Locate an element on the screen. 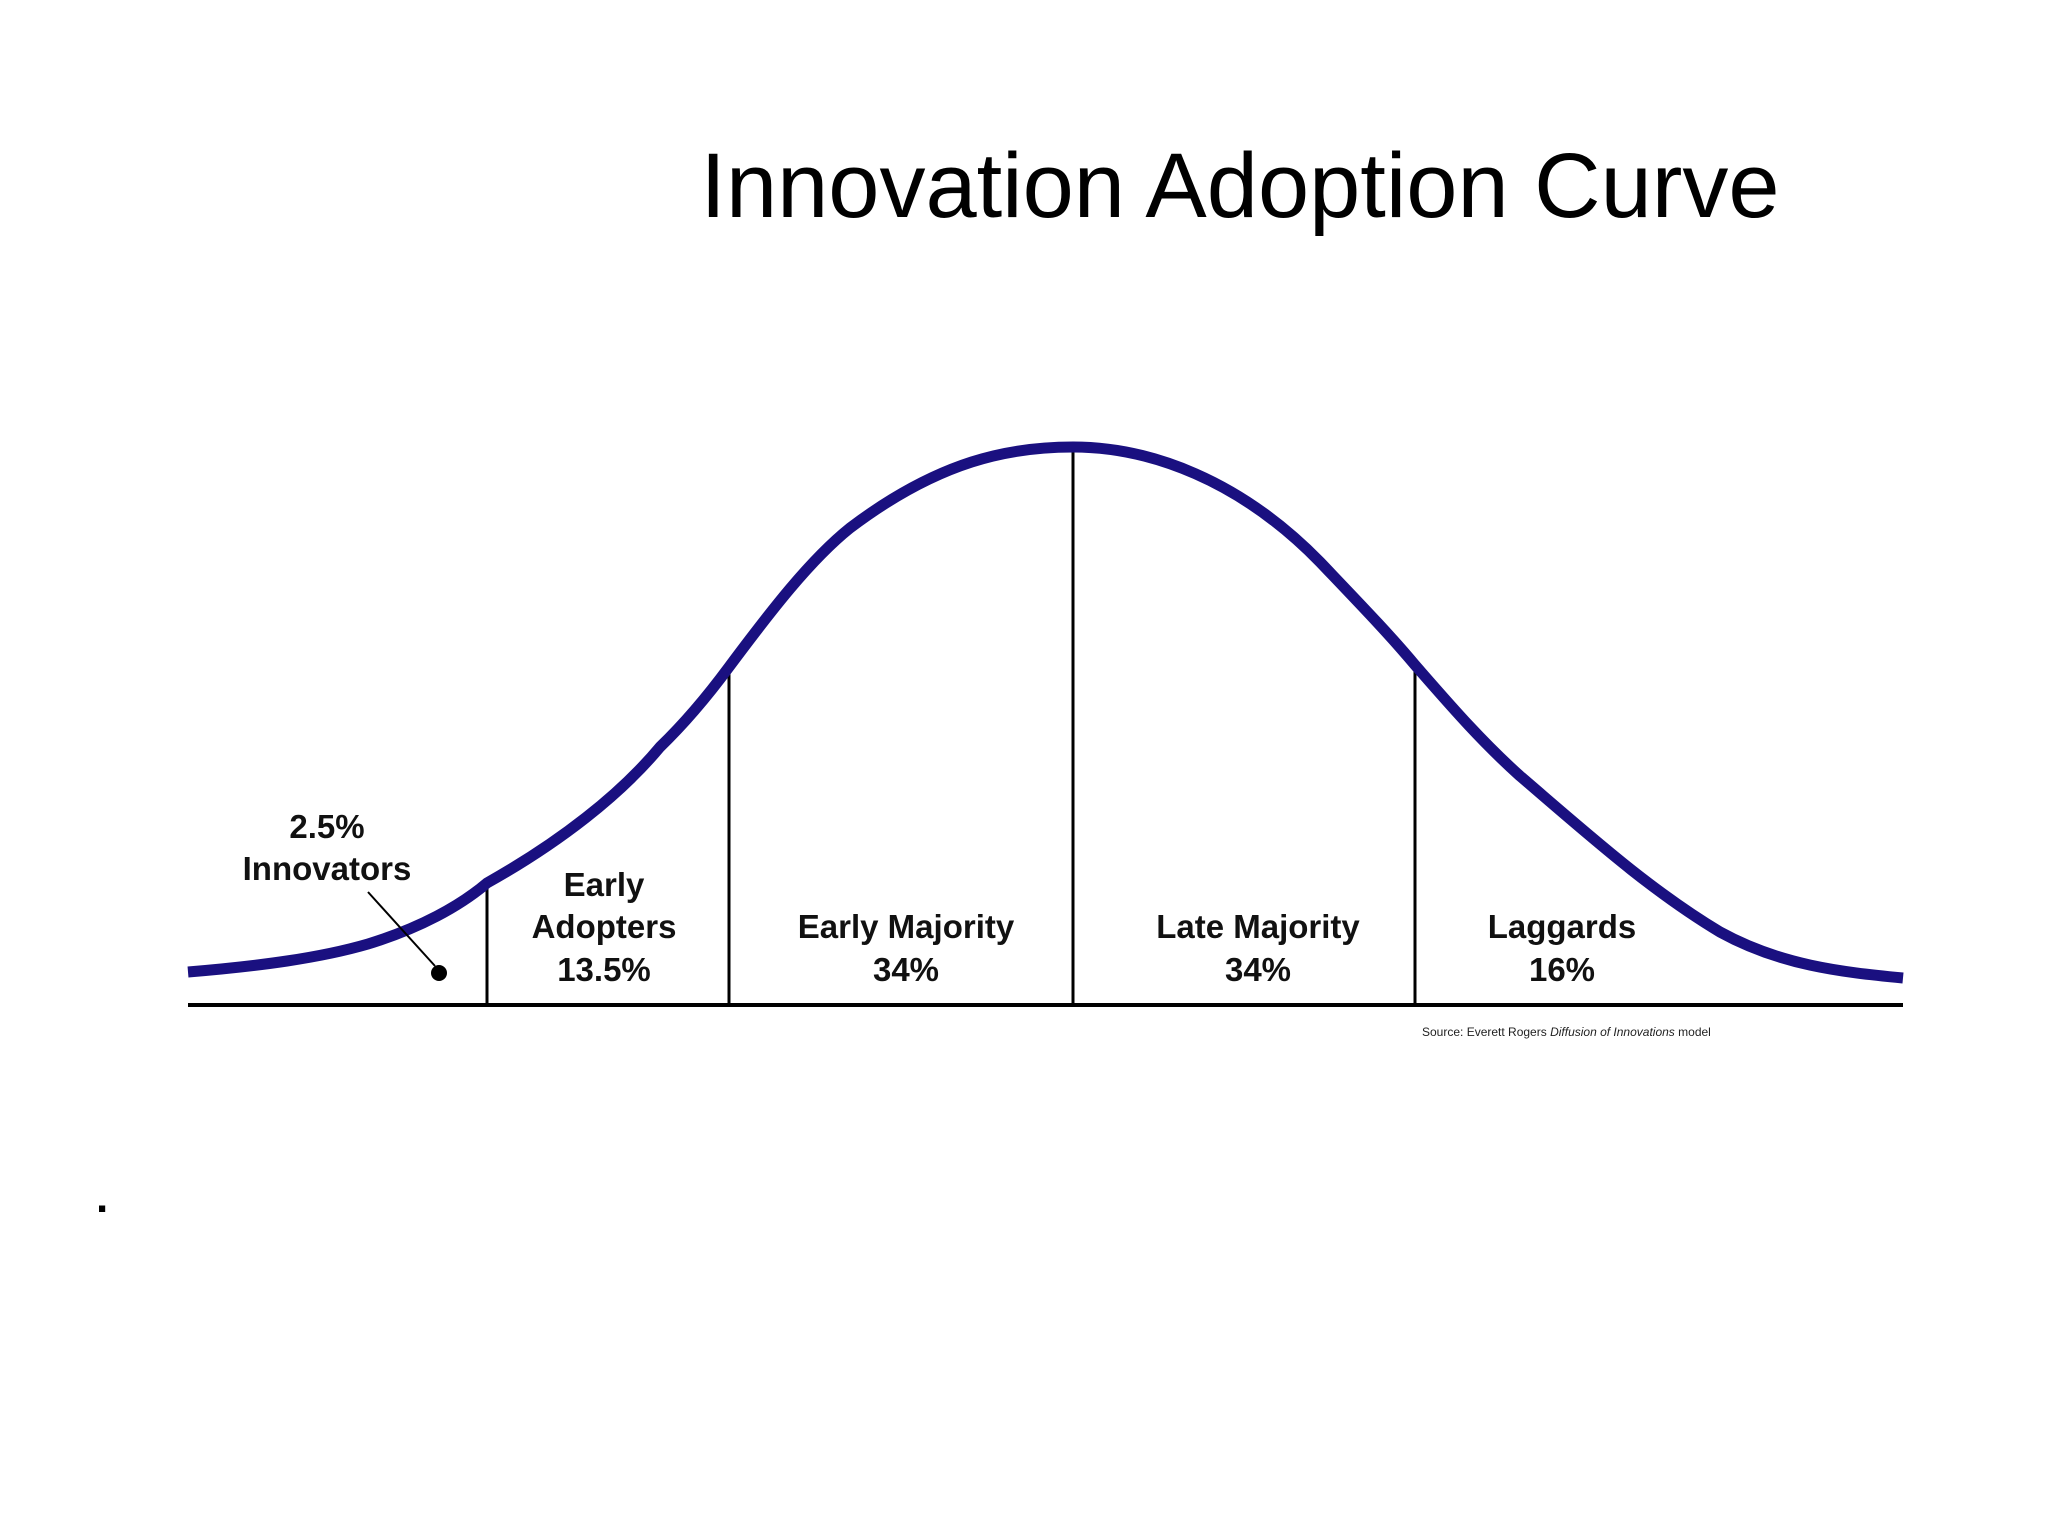 Image resolution: width=2048 pixels, height=1536 pixels. source-suffix: model is located at coordinates (1693, 1032).